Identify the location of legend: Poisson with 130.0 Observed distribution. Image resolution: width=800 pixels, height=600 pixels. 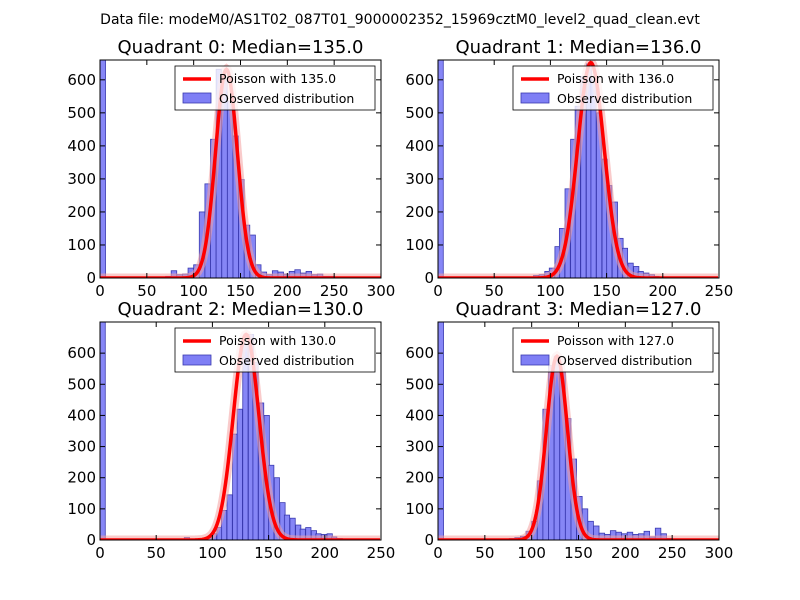
(275, 350).